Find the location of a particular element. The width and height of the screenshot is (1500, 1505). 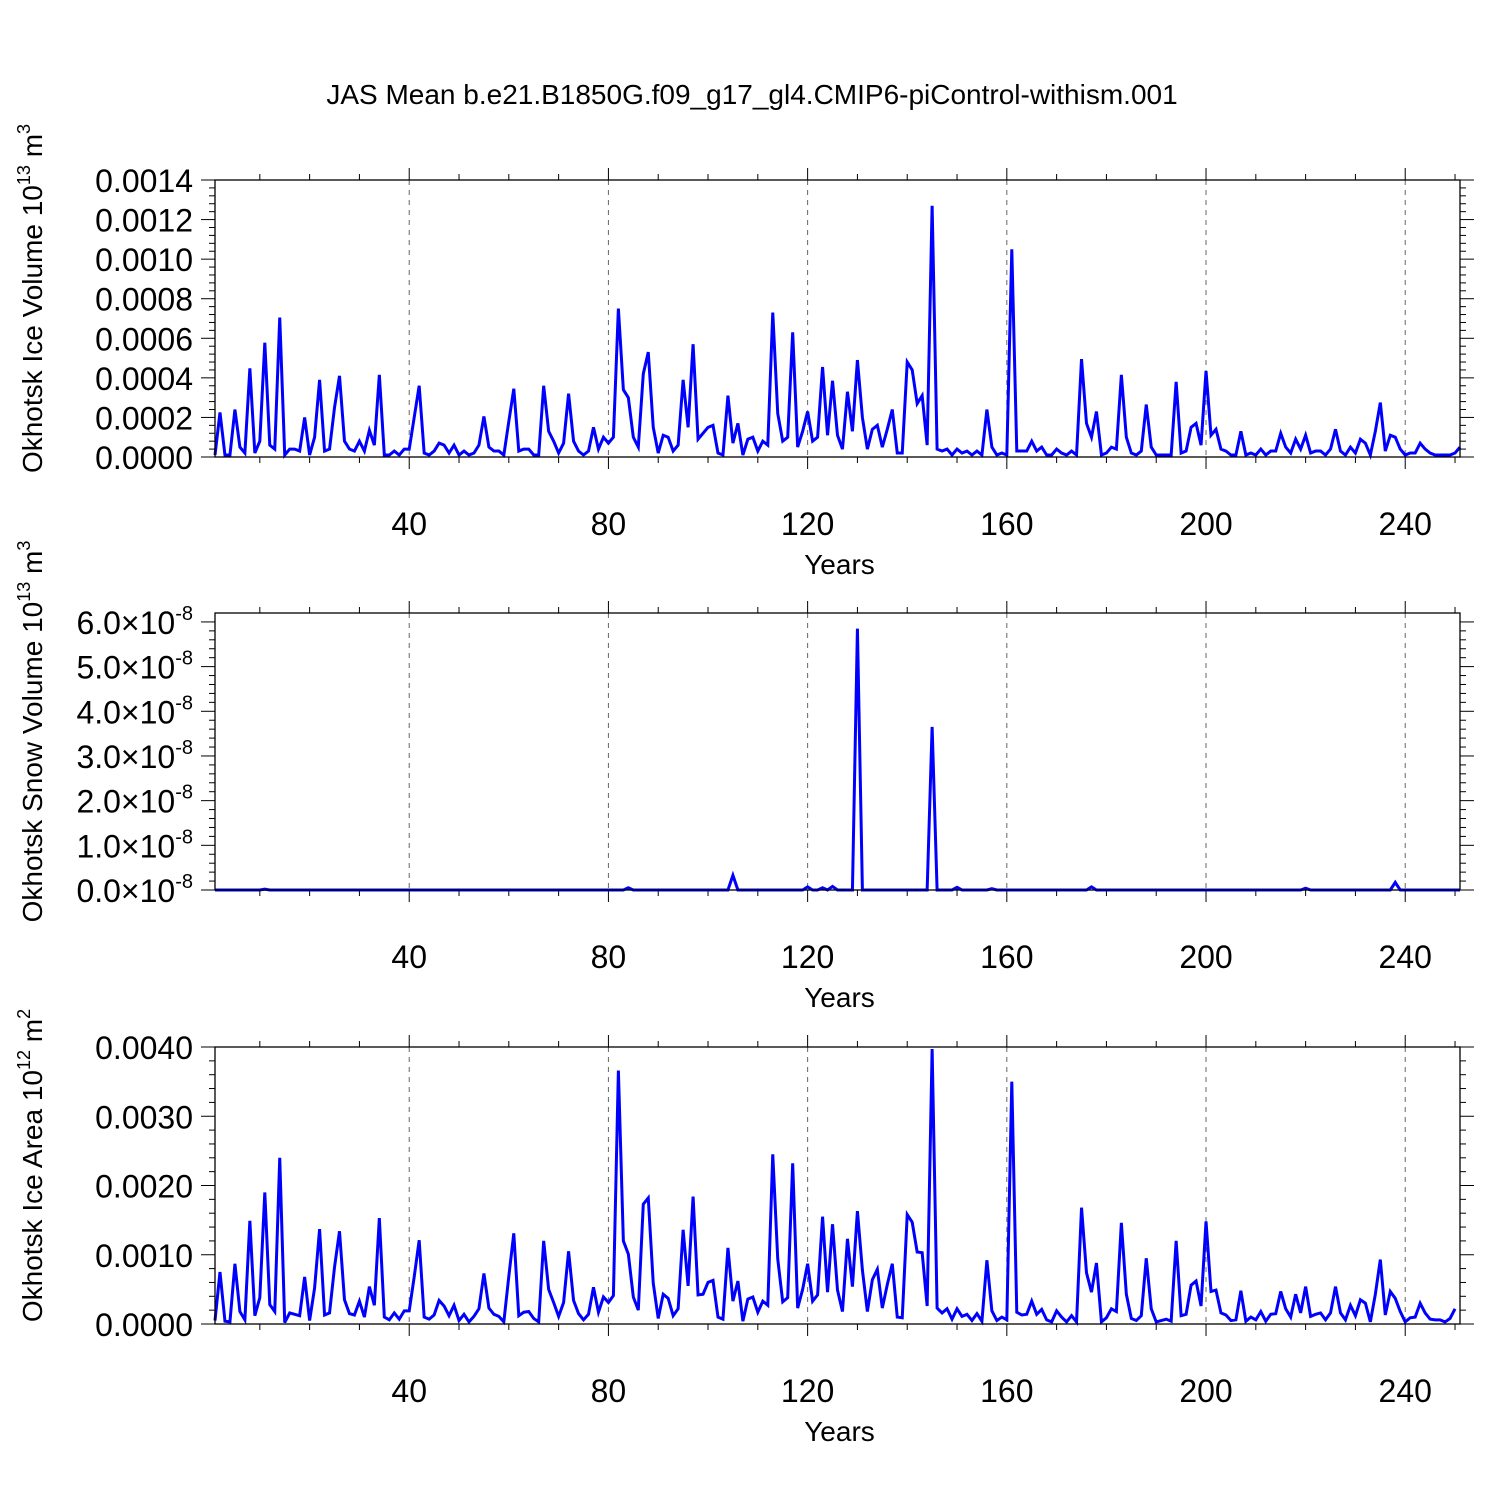

y-tick-label: 5.0×10⁻⁸ is located at coordinates (134, 667).